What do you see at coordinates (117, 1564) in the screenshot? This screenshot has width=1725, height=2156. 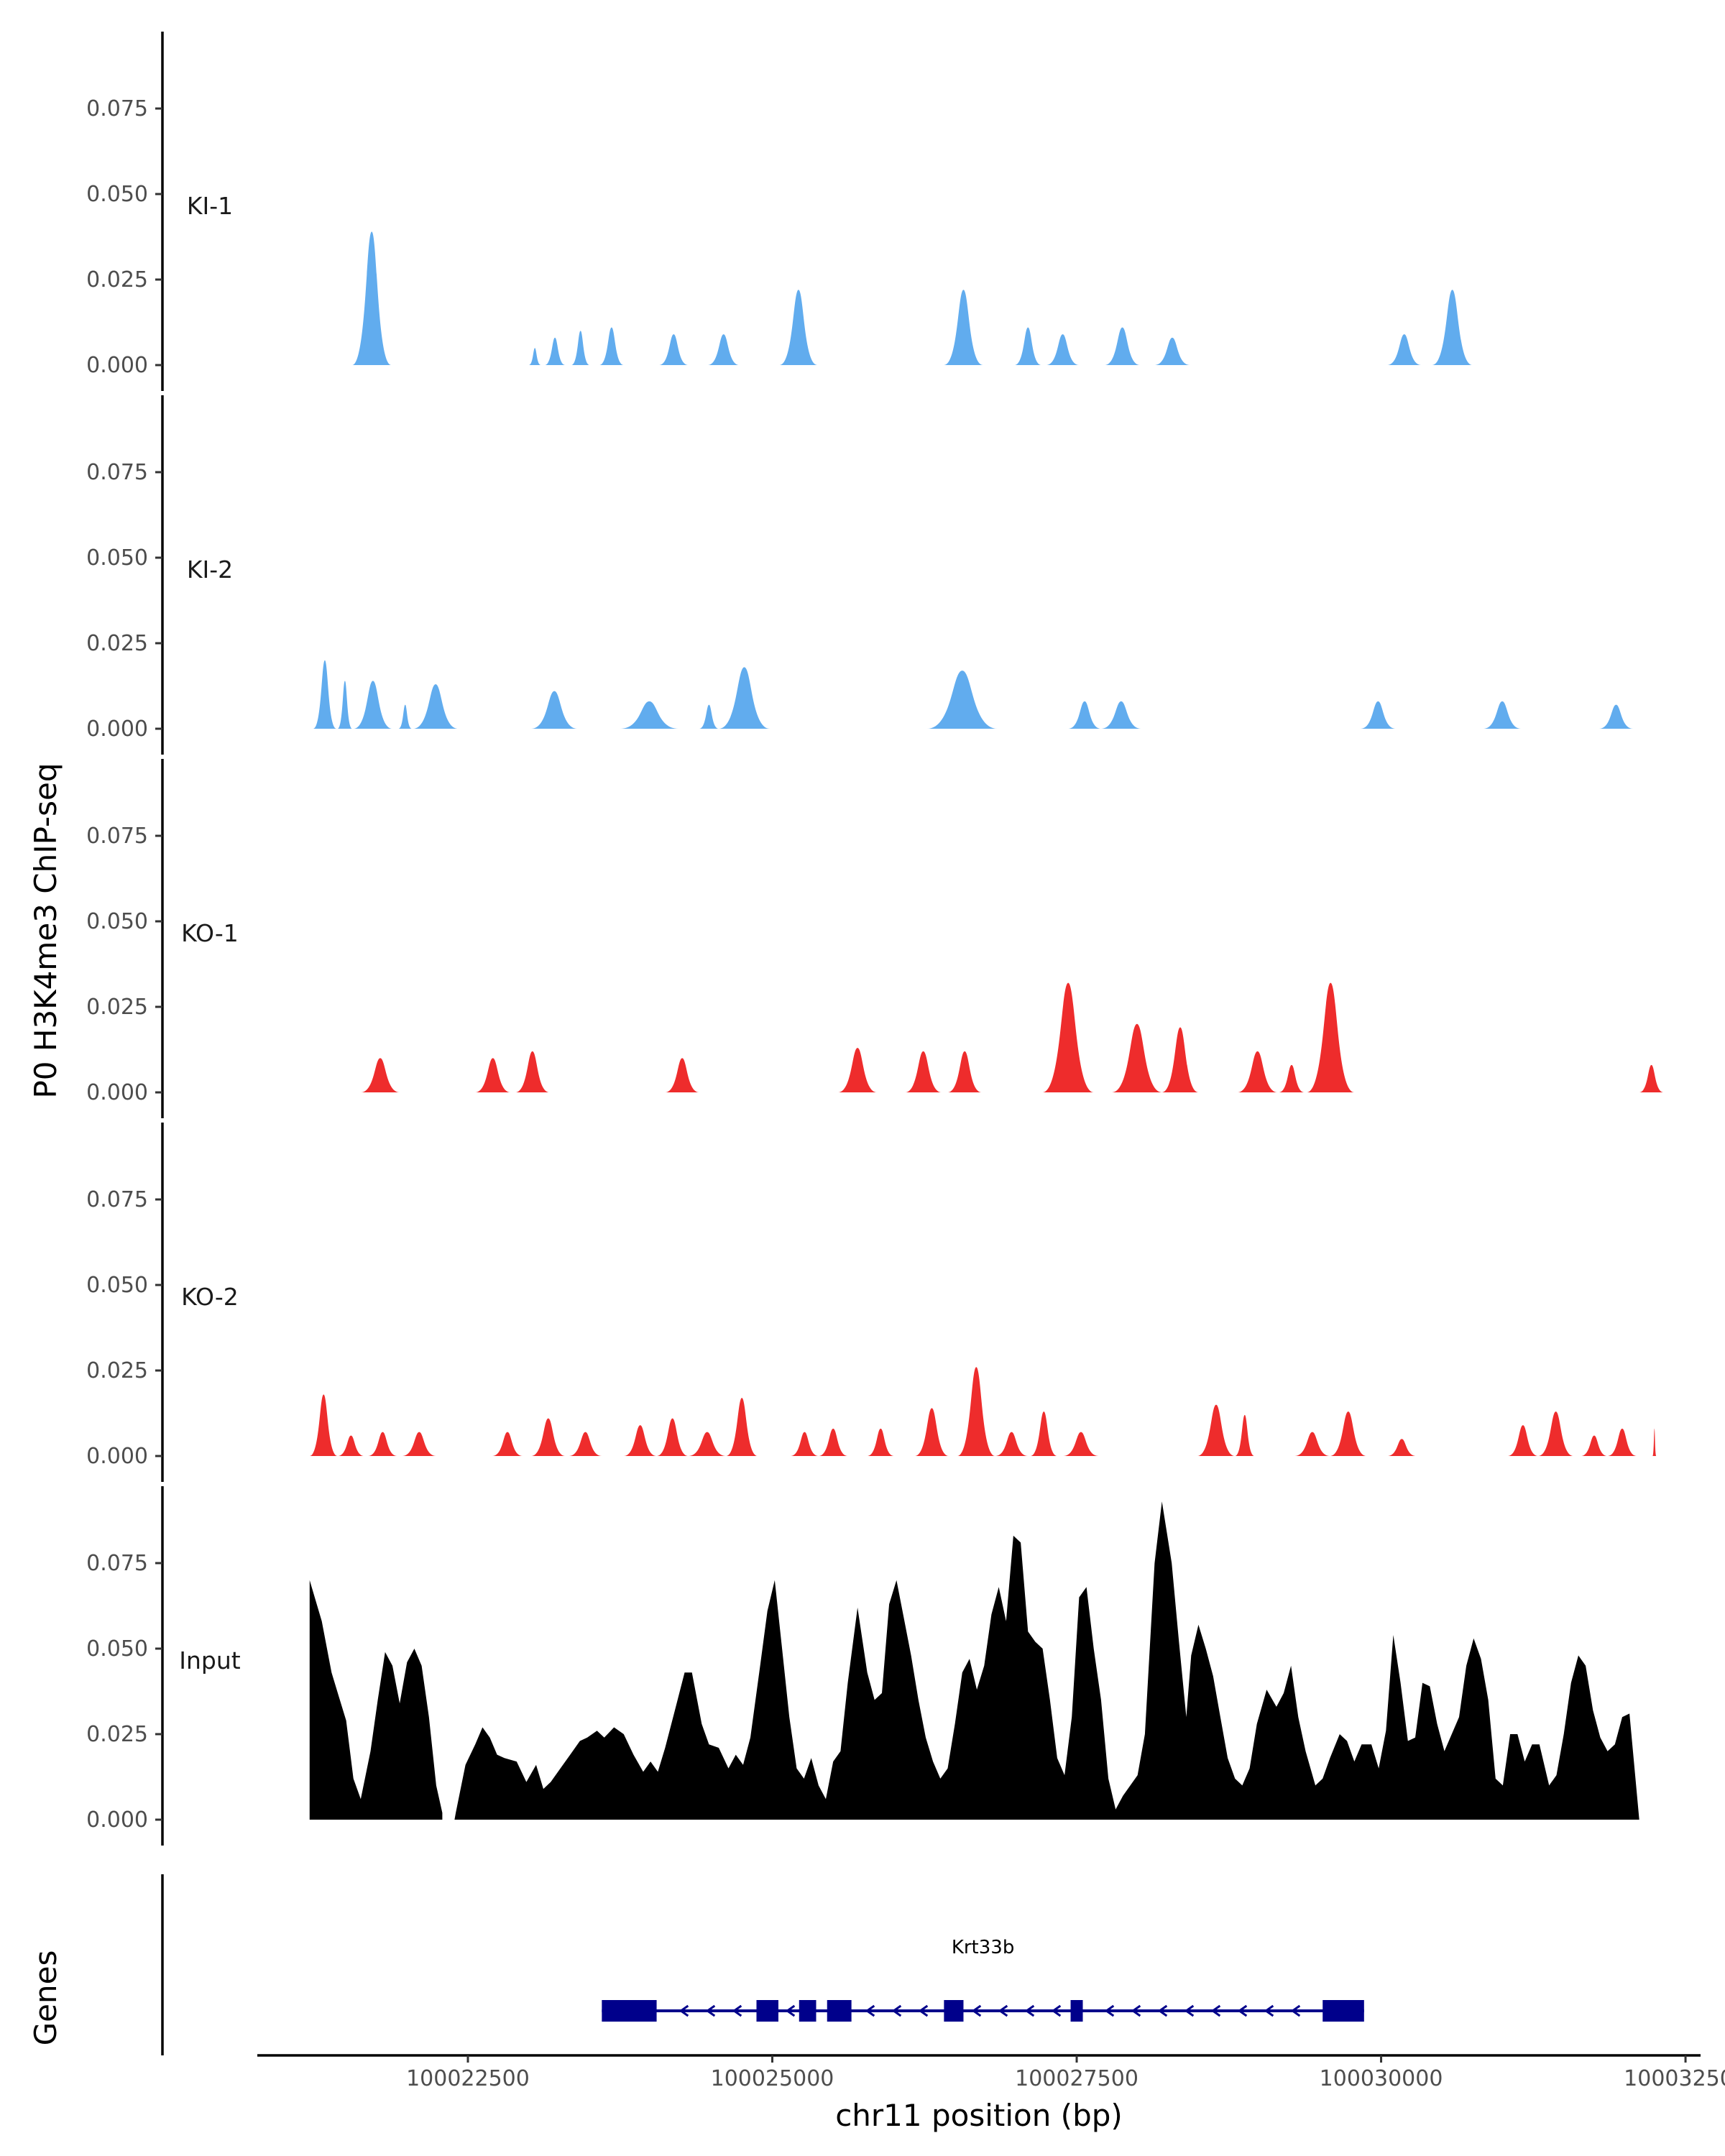 I see `y-tick-label-input-3: 0.075` at bounding box center [117, 1564].